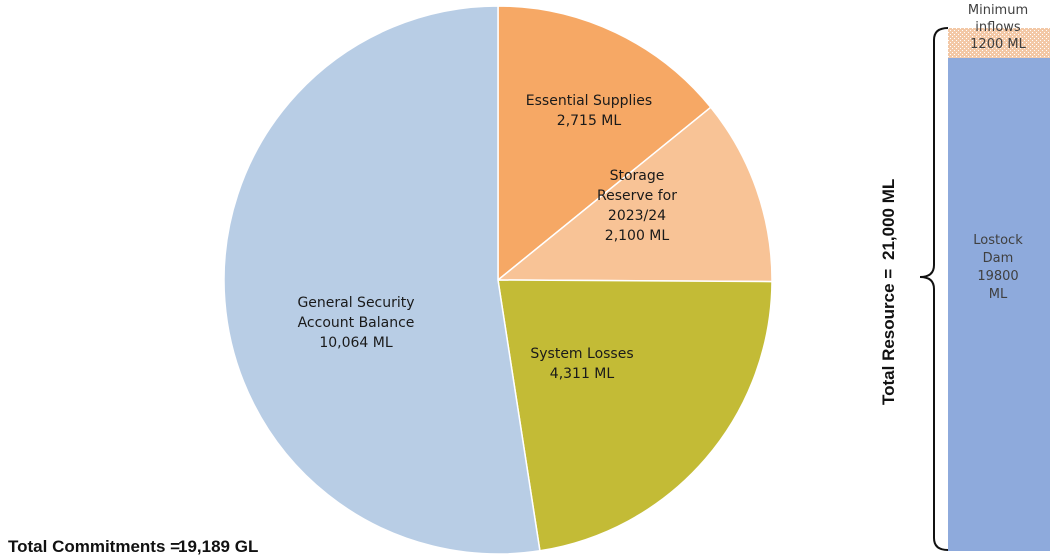  I want to click on bar-segment-minimum-inflows, so click(999, 43).